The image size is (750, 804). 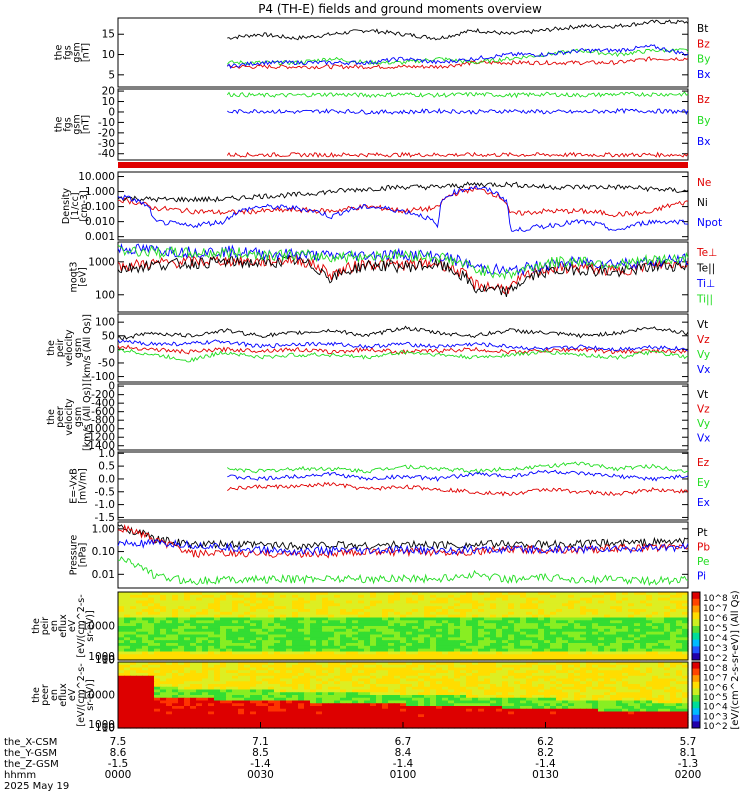 I want to click on ylabel-pressure: Pressure, so click(x=74, y=555).